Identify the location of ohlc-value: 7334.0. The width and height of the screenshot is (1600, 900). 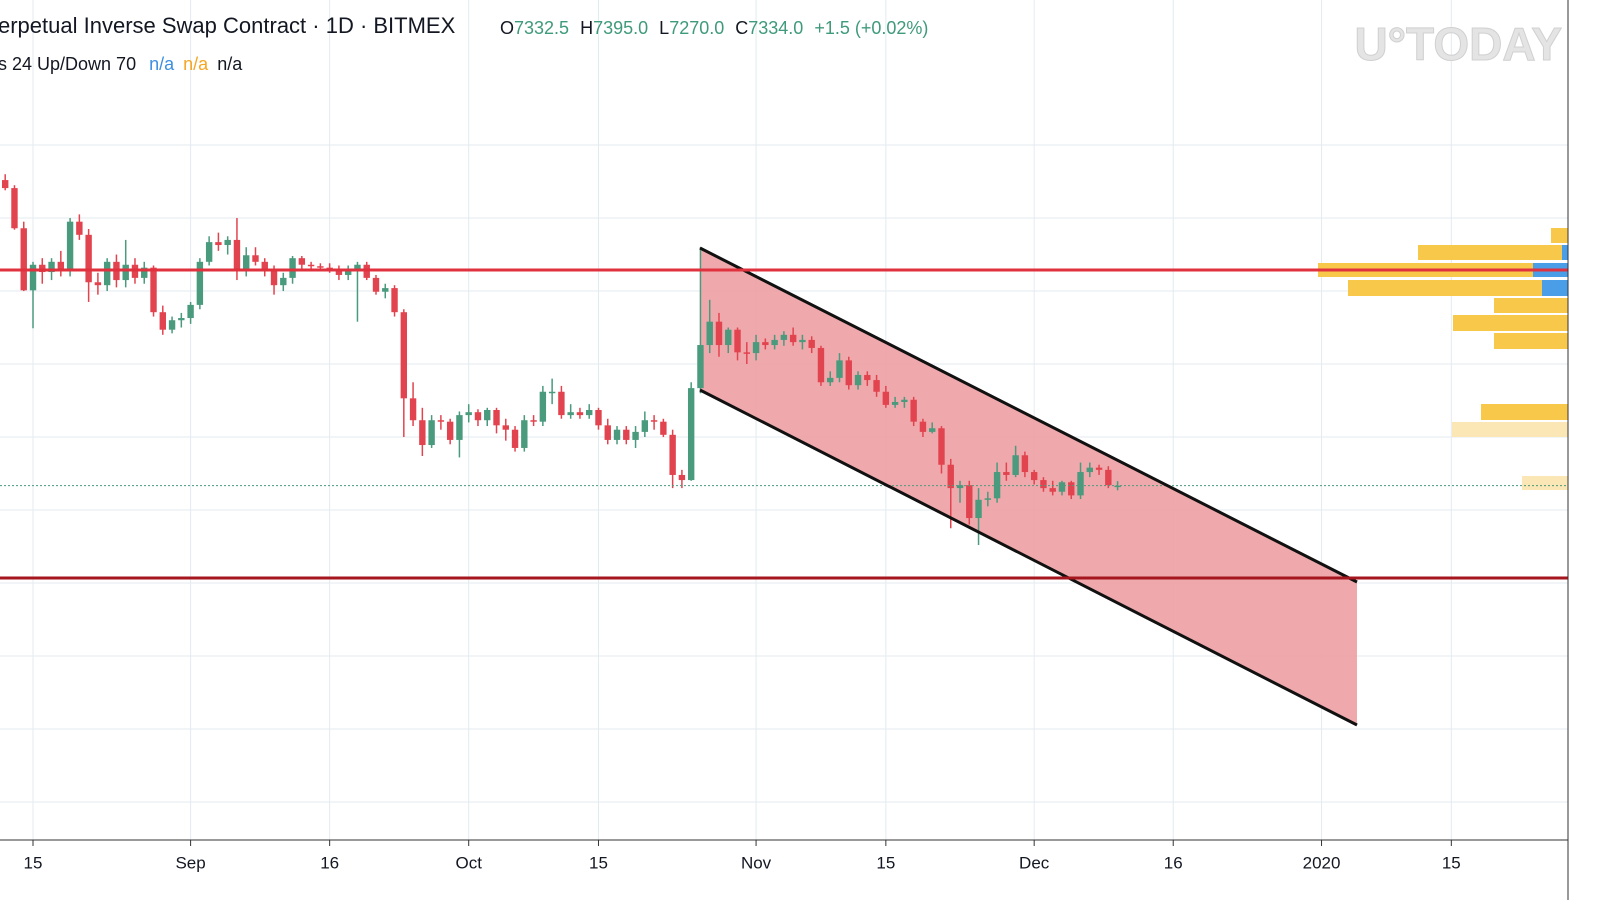
(775, 28).